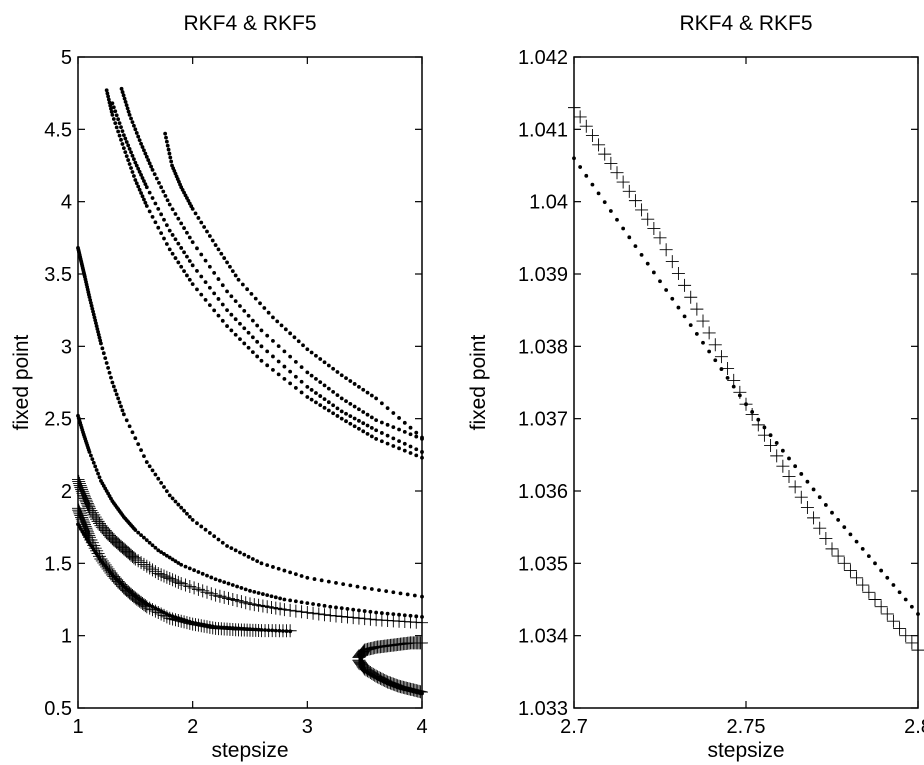 The height and width of the screenshot is (765, 924). Describe the element at coordinates (58, 420) in the screenshot. I see `y-tick-label: 2.5` at that location.